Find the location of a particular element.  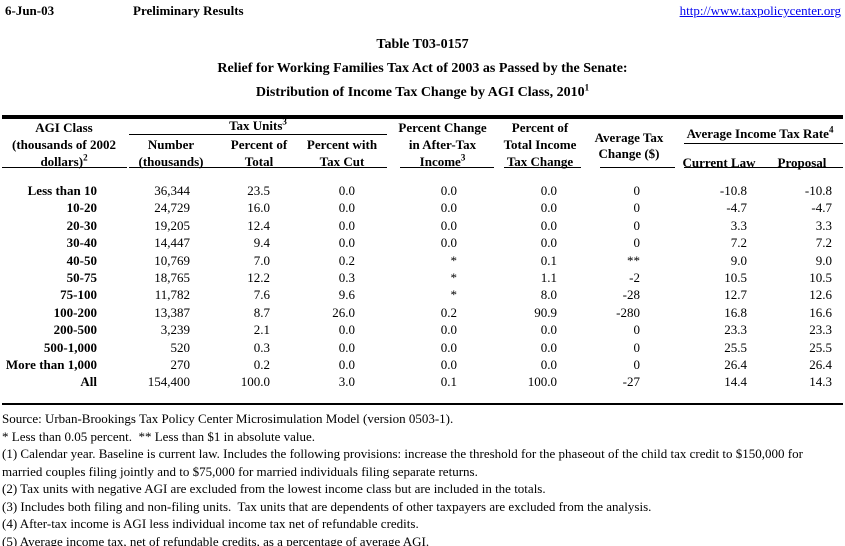

column-header-current-law: Current Law is located at coordinates (719, 162).